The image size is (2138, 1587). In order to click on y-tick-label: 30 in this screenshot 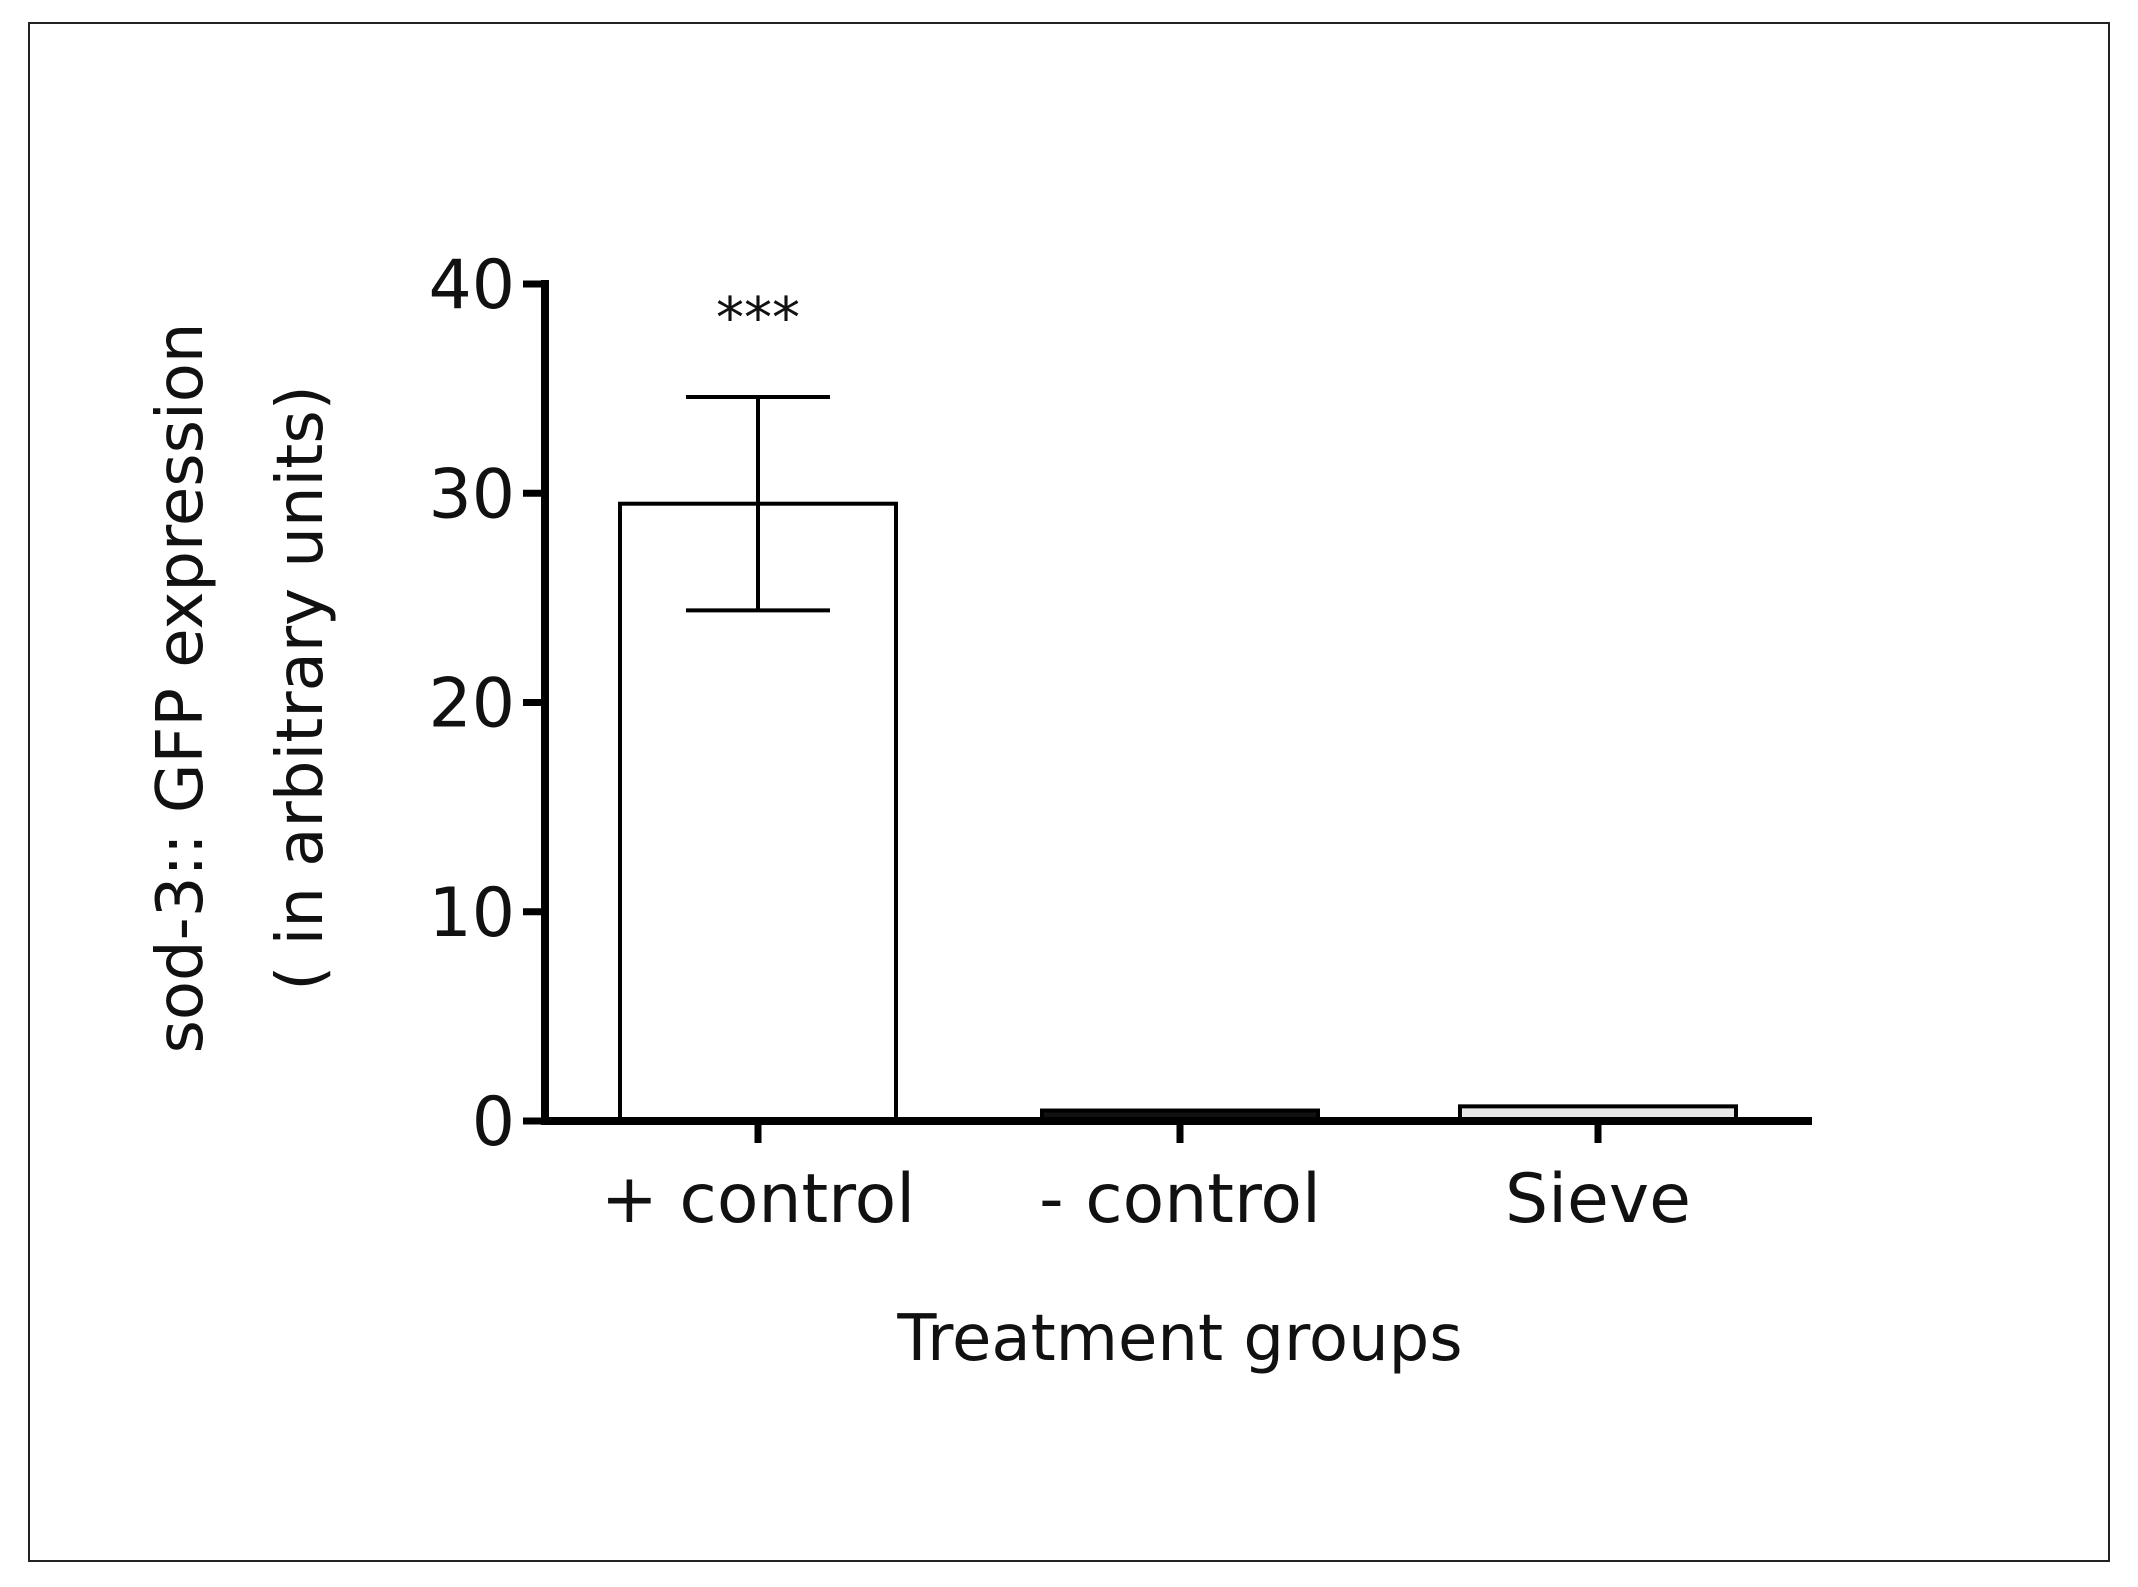, I will do `click(471, 494)`.